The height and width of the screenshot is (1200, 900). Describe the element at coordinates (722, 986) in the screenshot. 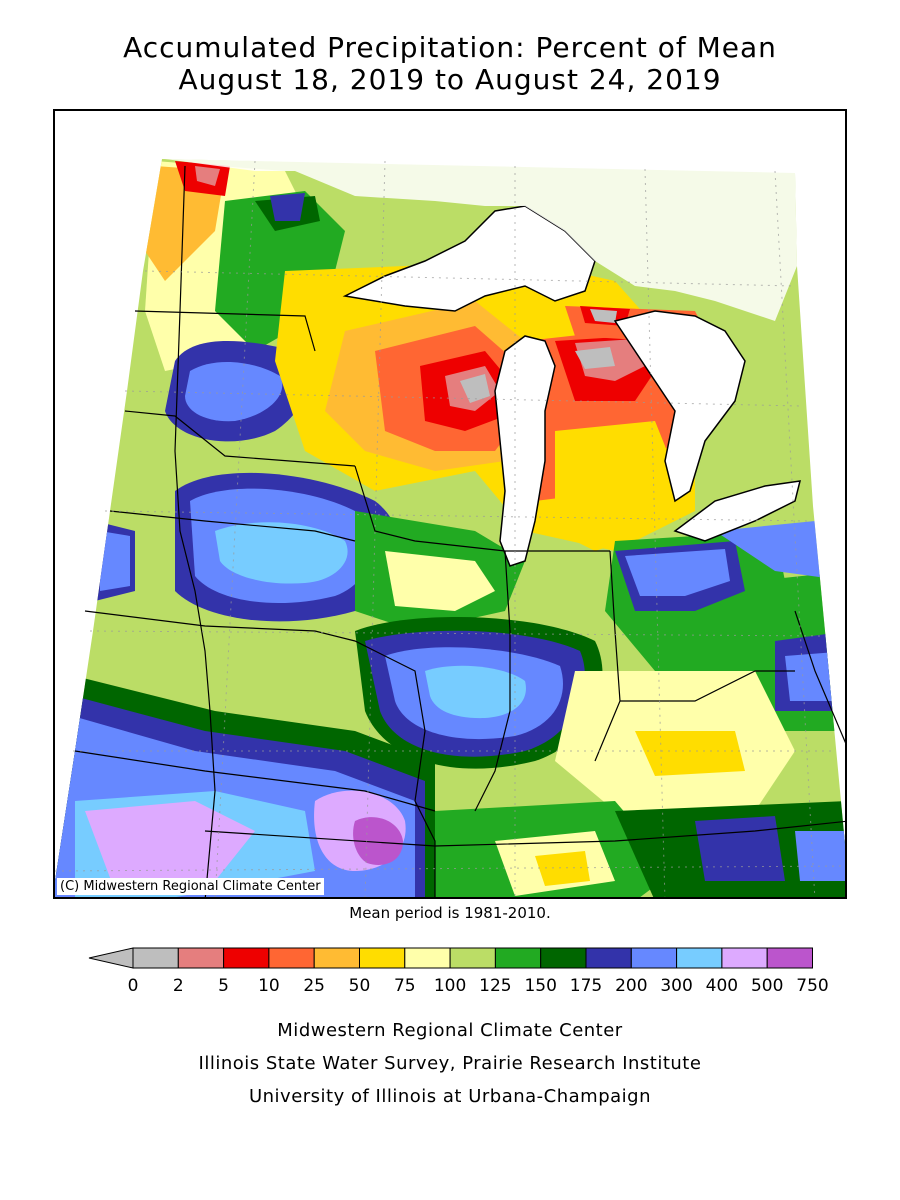

I see `legend-tick-label: 400` at that location.